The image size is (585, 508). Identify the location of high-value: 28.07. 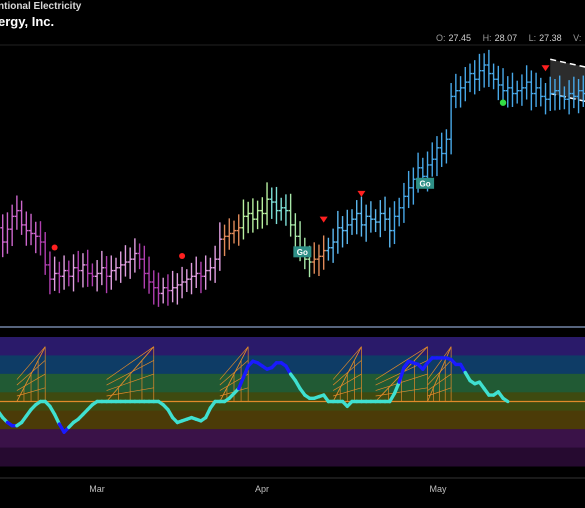
(506, 38).